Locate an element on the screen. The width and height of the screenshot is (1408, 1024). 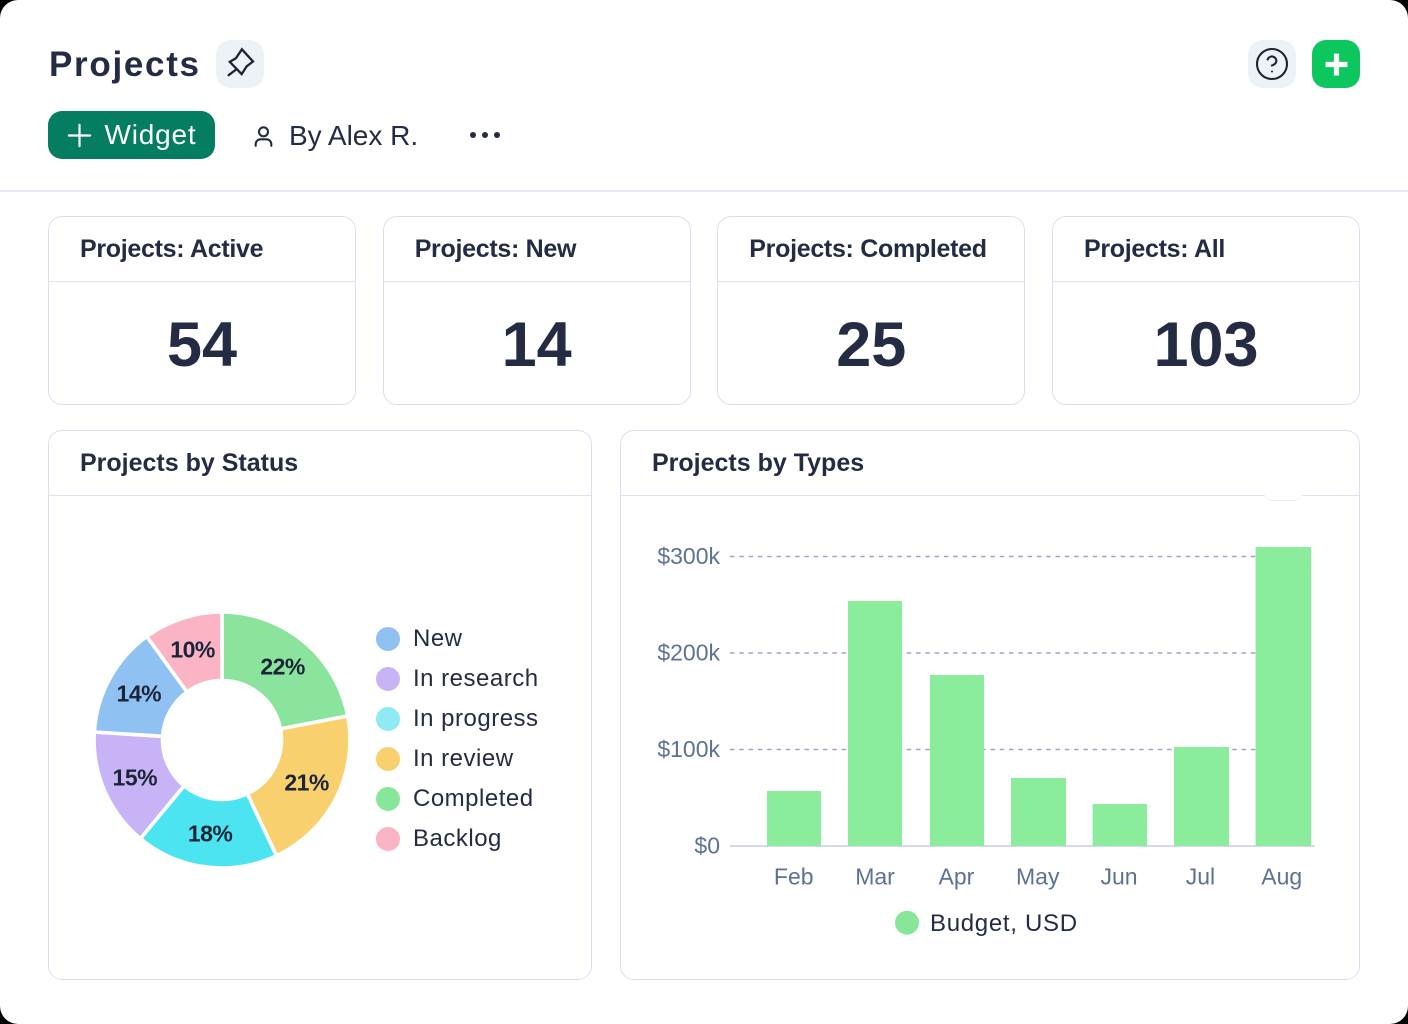
svg-text: Jun is located at coordinates (1118, 877).